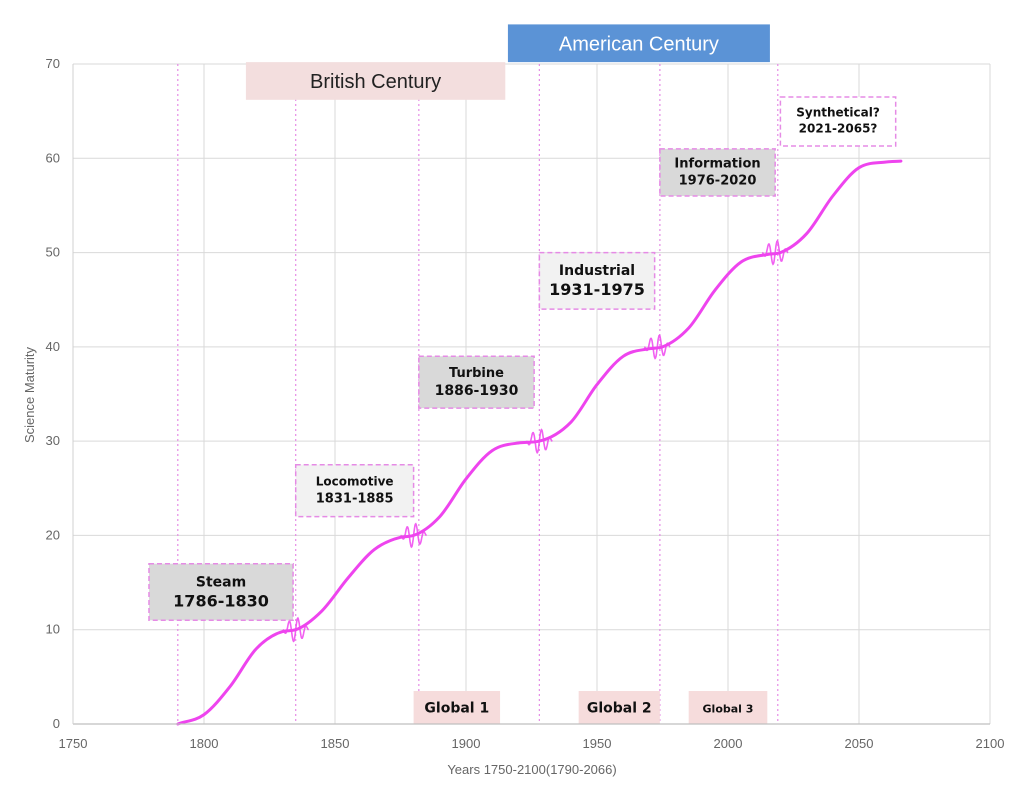  Describe the element at coordinates (53, 629) in the screenshot. I see `y-tick-label: 10` at that location.